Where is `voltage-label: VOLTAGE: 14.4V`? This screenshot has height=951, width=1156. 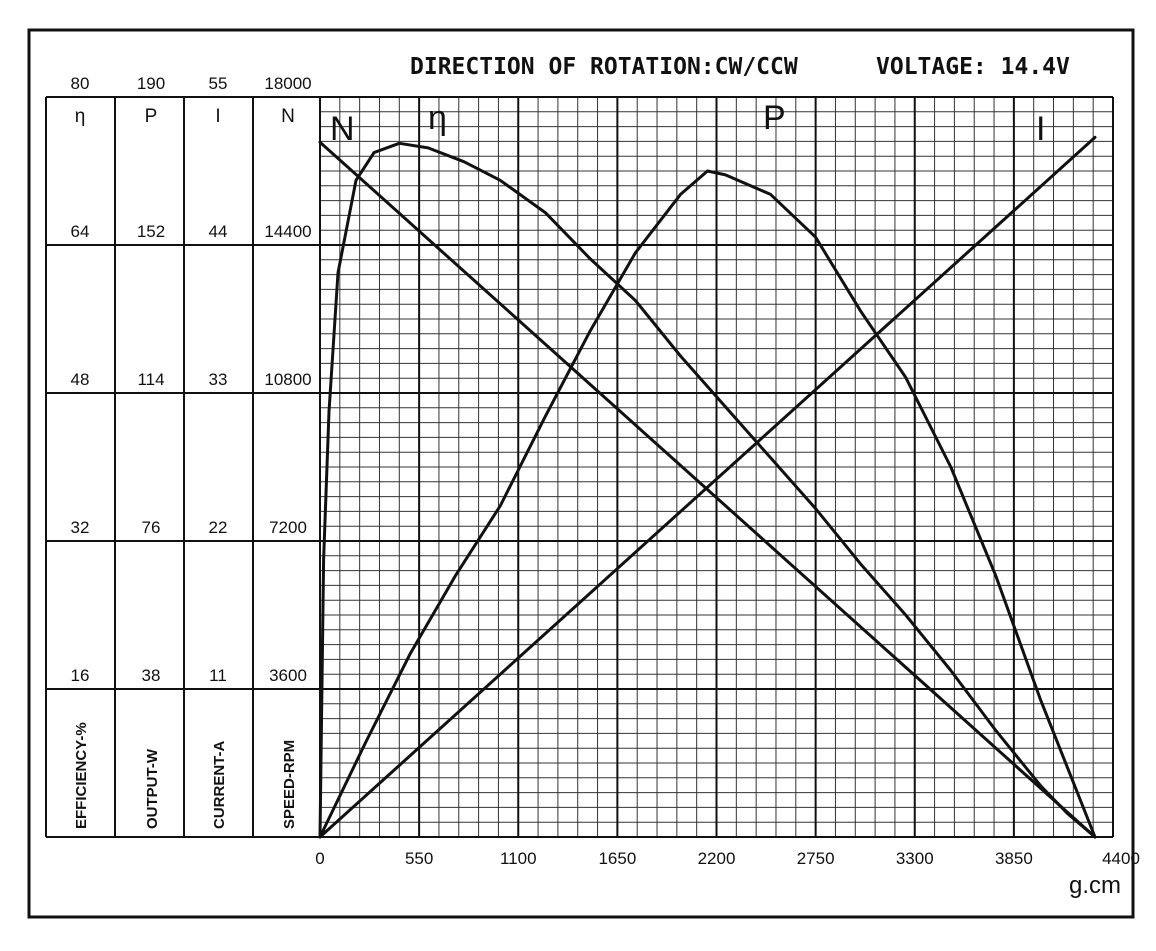 voltage-label: VOLTAGE: 14.4V is located at coordinates (973, 67).